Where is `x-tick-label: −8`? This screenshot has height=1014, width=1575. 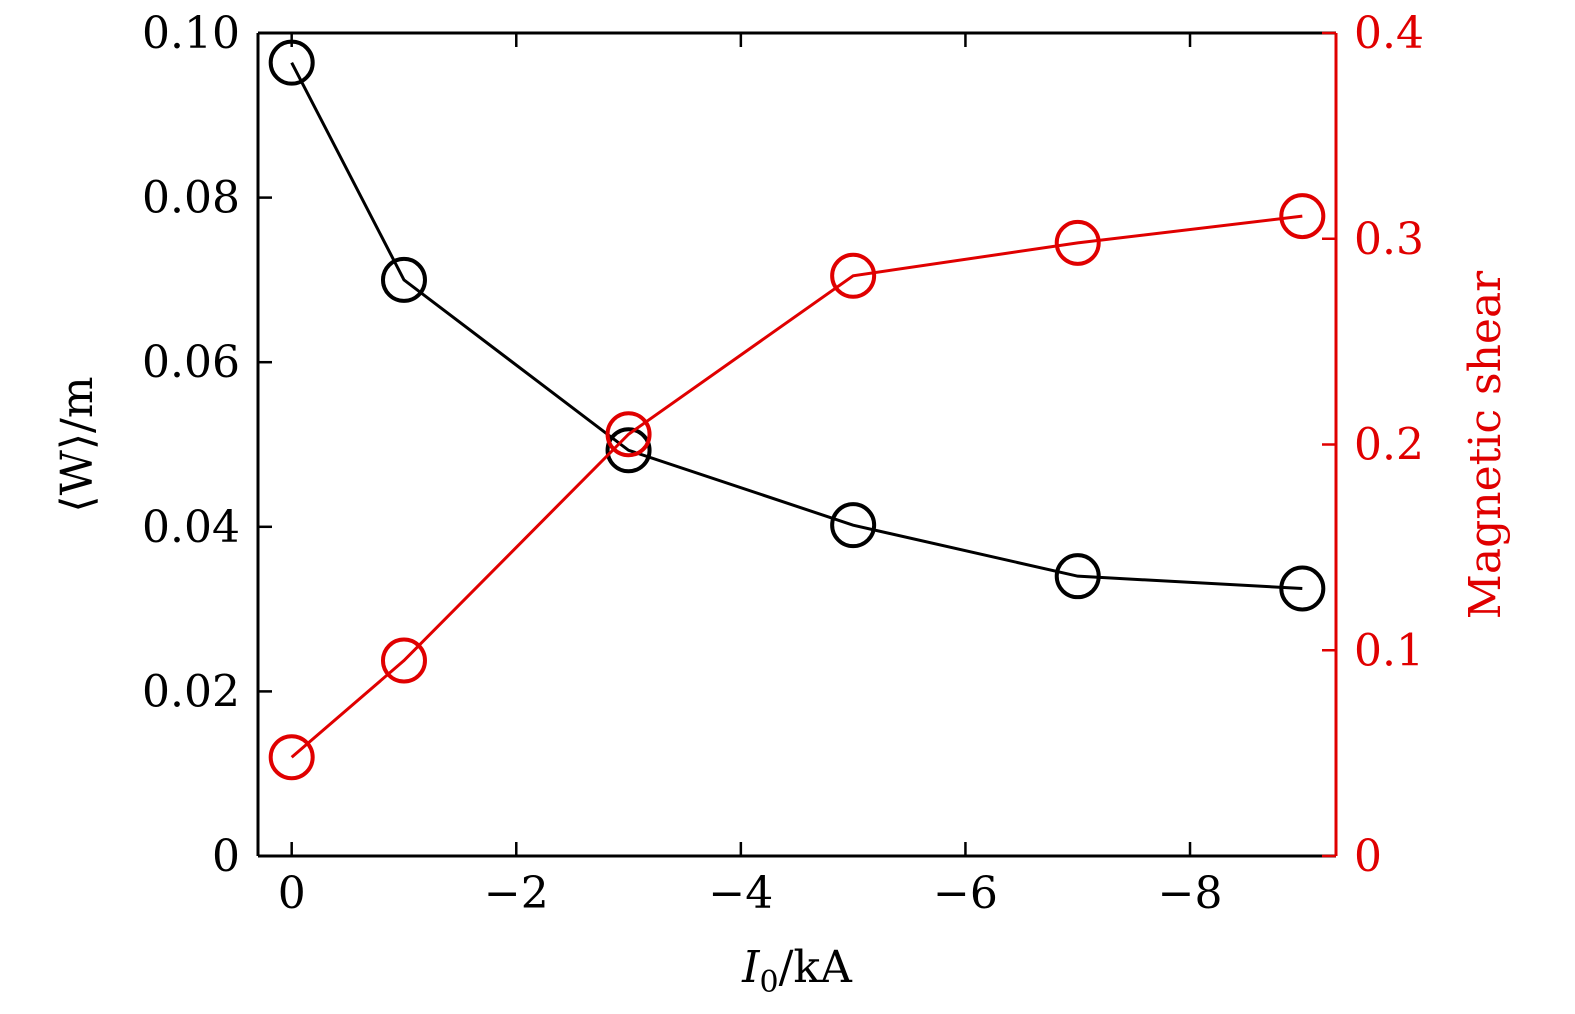 x-tick-label: −8 is located at coordinates (1190, 893).